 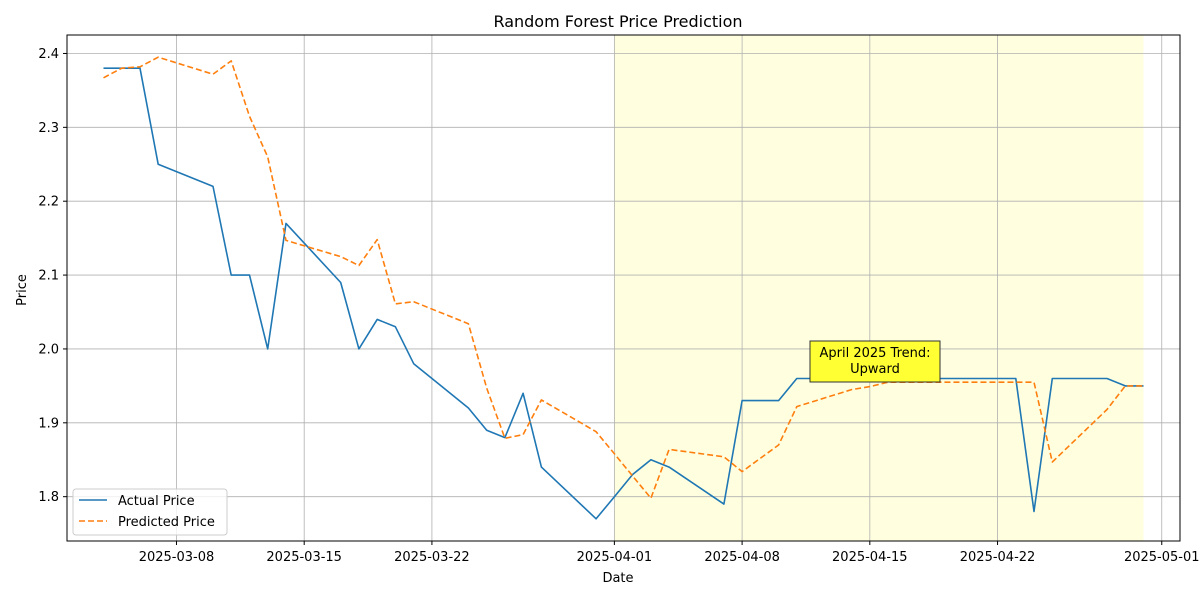 I want to click on x-tick-label: 2025-03-15, so click(x=304, y=557).